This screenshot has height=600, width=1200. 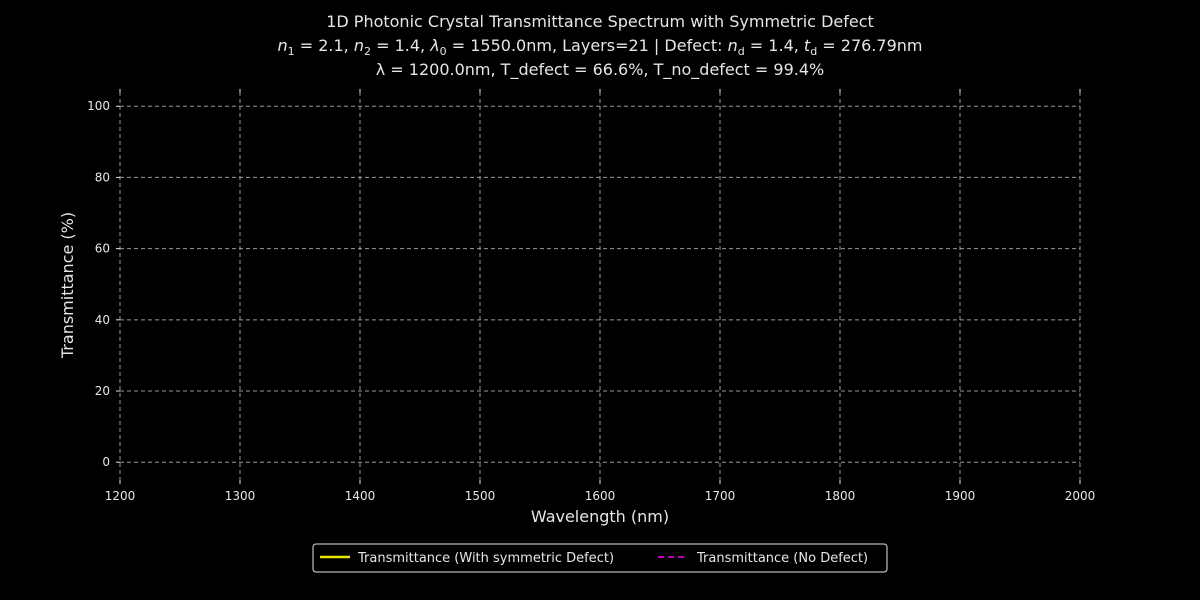 I want to click on y-axis-label: Transmittance (%), so click(x=67, y=285).